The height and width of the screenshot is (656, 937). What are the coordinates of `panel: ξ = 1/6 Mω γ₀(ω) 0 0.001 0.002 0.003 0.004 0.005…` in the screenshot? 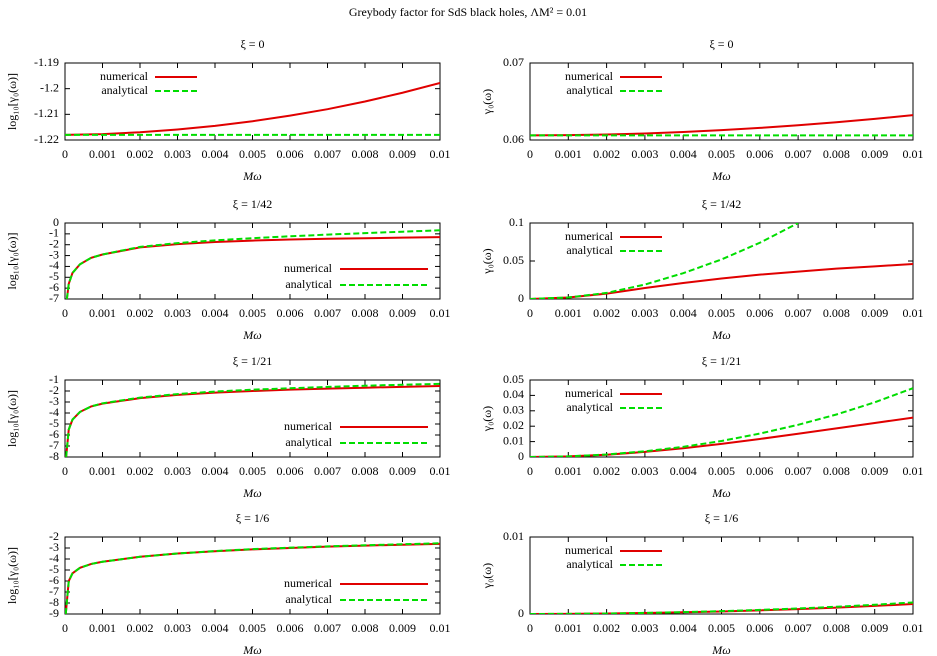 It's located at (702, 583).